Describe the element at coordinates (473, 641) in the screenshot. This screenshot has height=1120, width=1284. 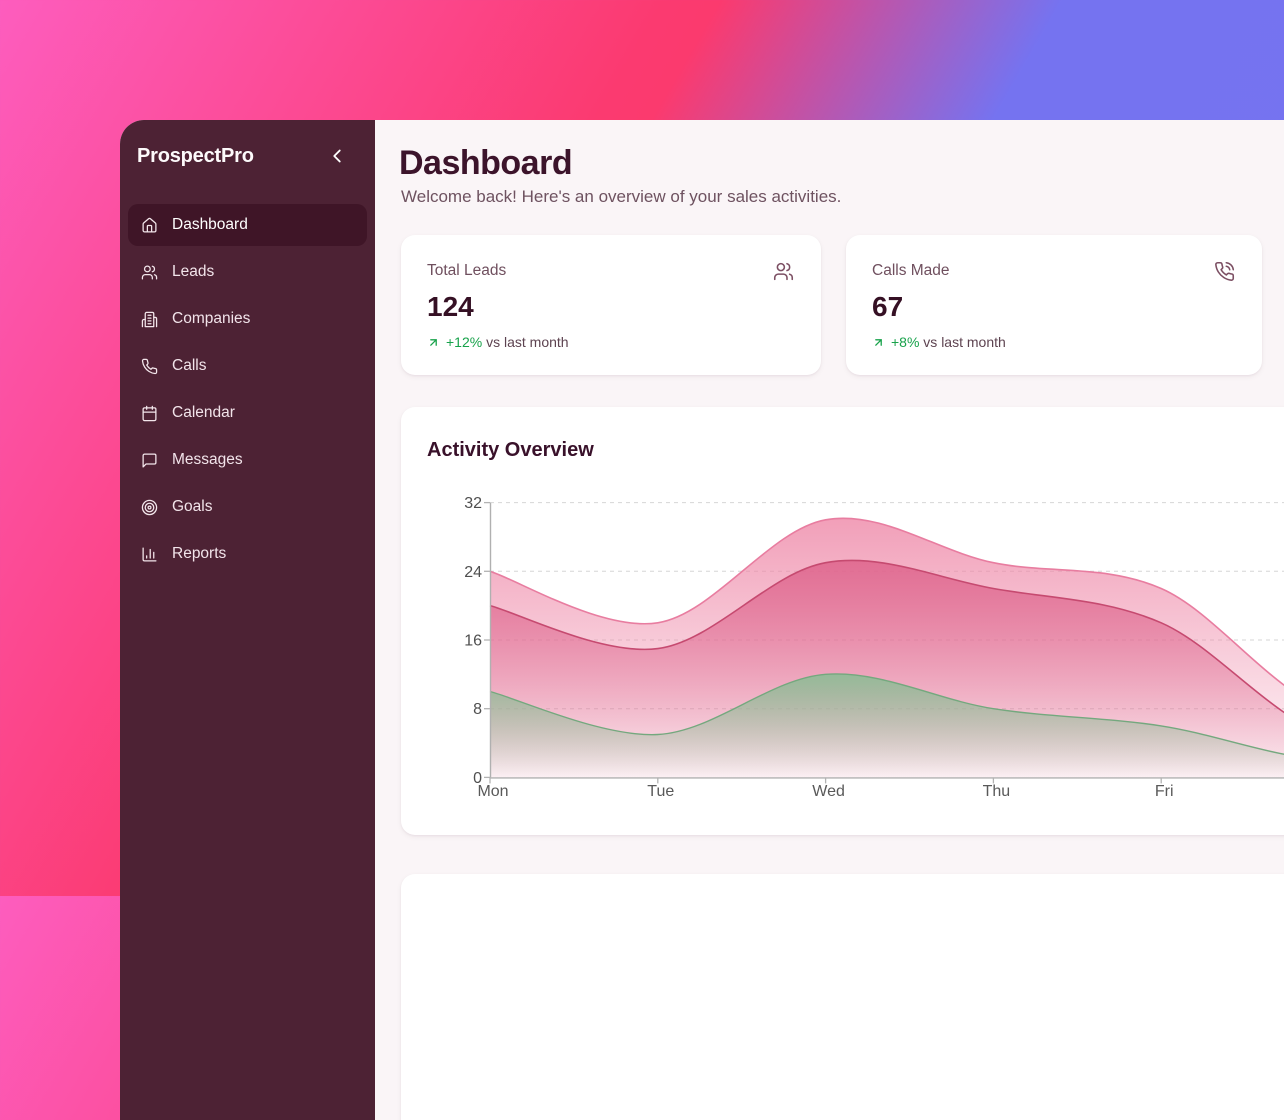
I see `svg-text: 16` at that location.